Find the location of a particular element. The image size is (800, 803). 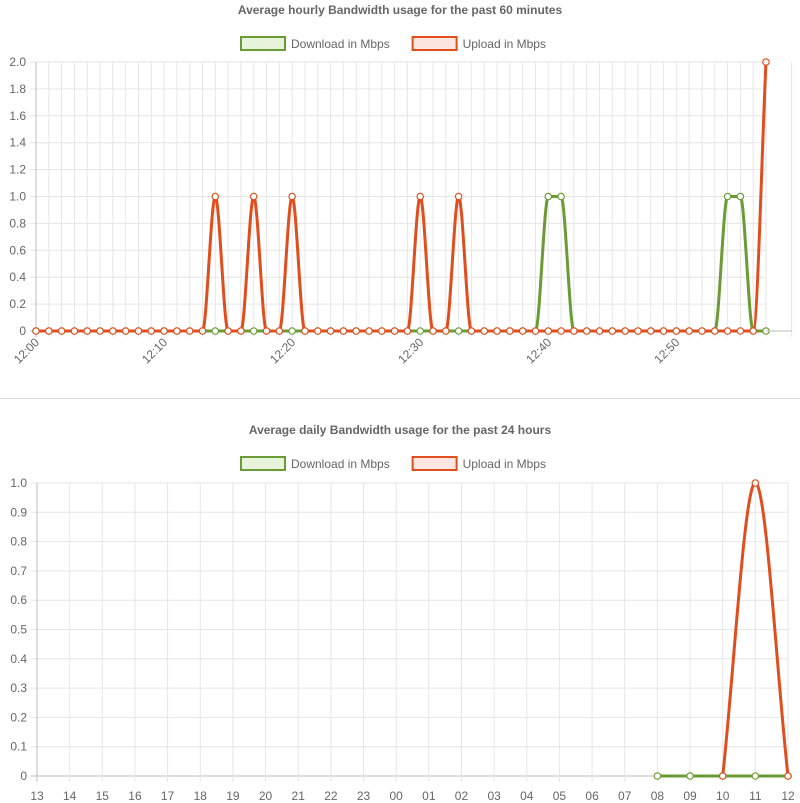

daily-ytick-4: 0.4 is located at coordinates (18, 659).